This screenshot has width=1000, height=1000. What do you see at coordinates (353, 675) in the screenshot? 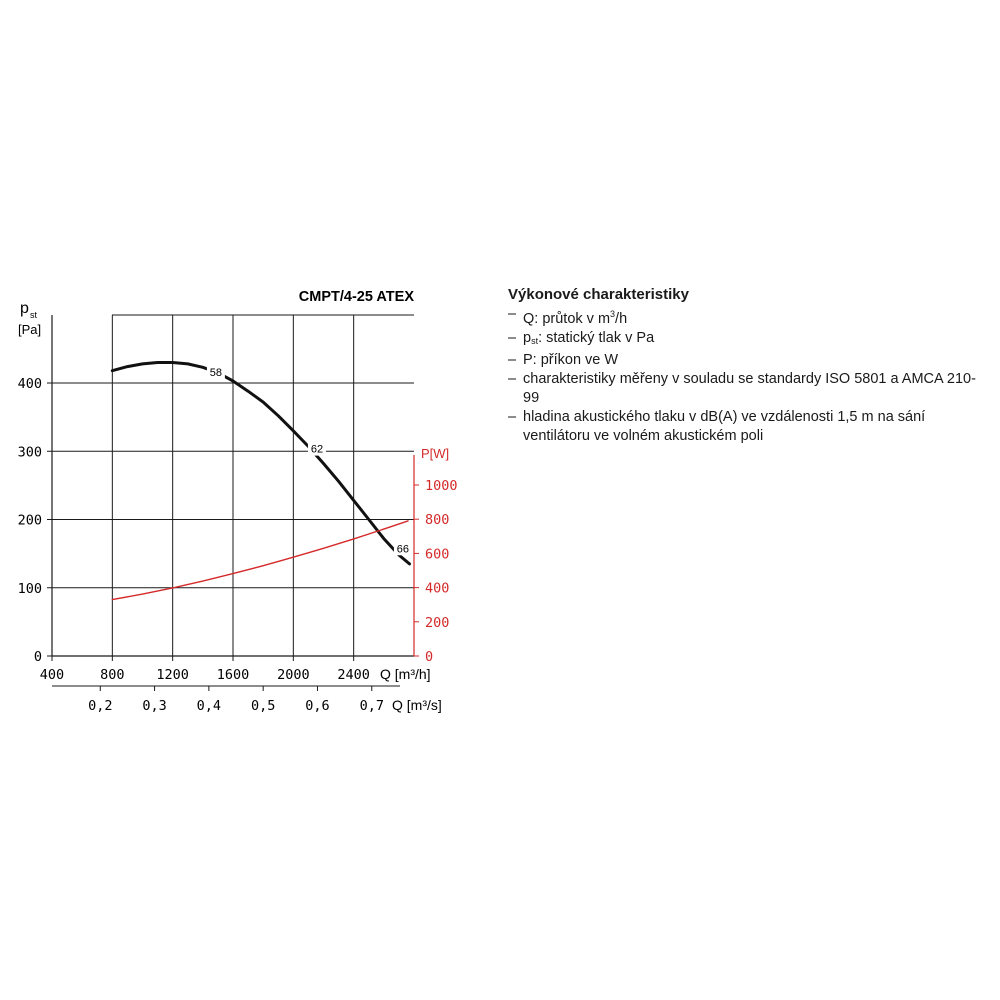
I see `x-tick-label: 2400` at bounding box center [353, 675].